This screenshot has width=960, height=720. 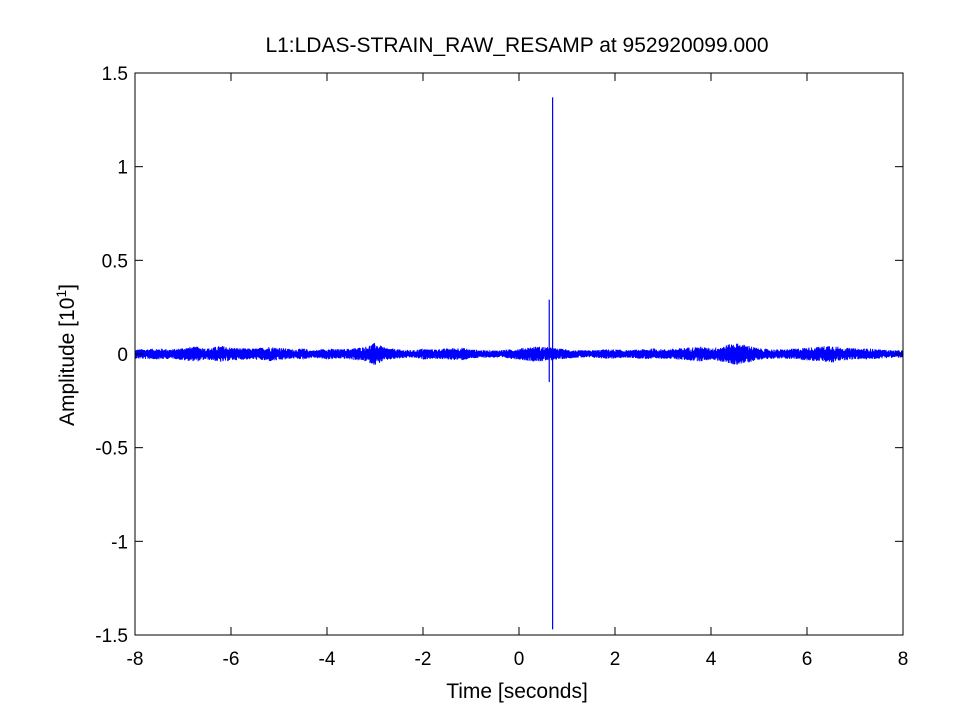 What do you see at coordinates (122, 168) in the screenshot?
I see `y-tick-label: 1` at bounding box center [122, 168].